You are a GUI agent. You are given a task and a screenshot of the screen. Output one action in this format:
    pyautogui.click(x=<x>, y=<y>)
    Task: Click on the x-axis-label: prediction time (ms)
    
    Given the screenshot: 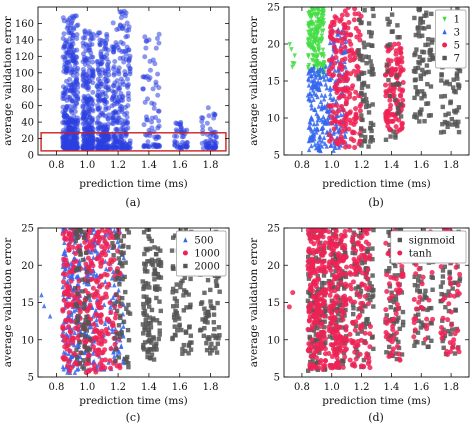 What is the action you would take?
    pyautogui.click(x=133, y=184)
    